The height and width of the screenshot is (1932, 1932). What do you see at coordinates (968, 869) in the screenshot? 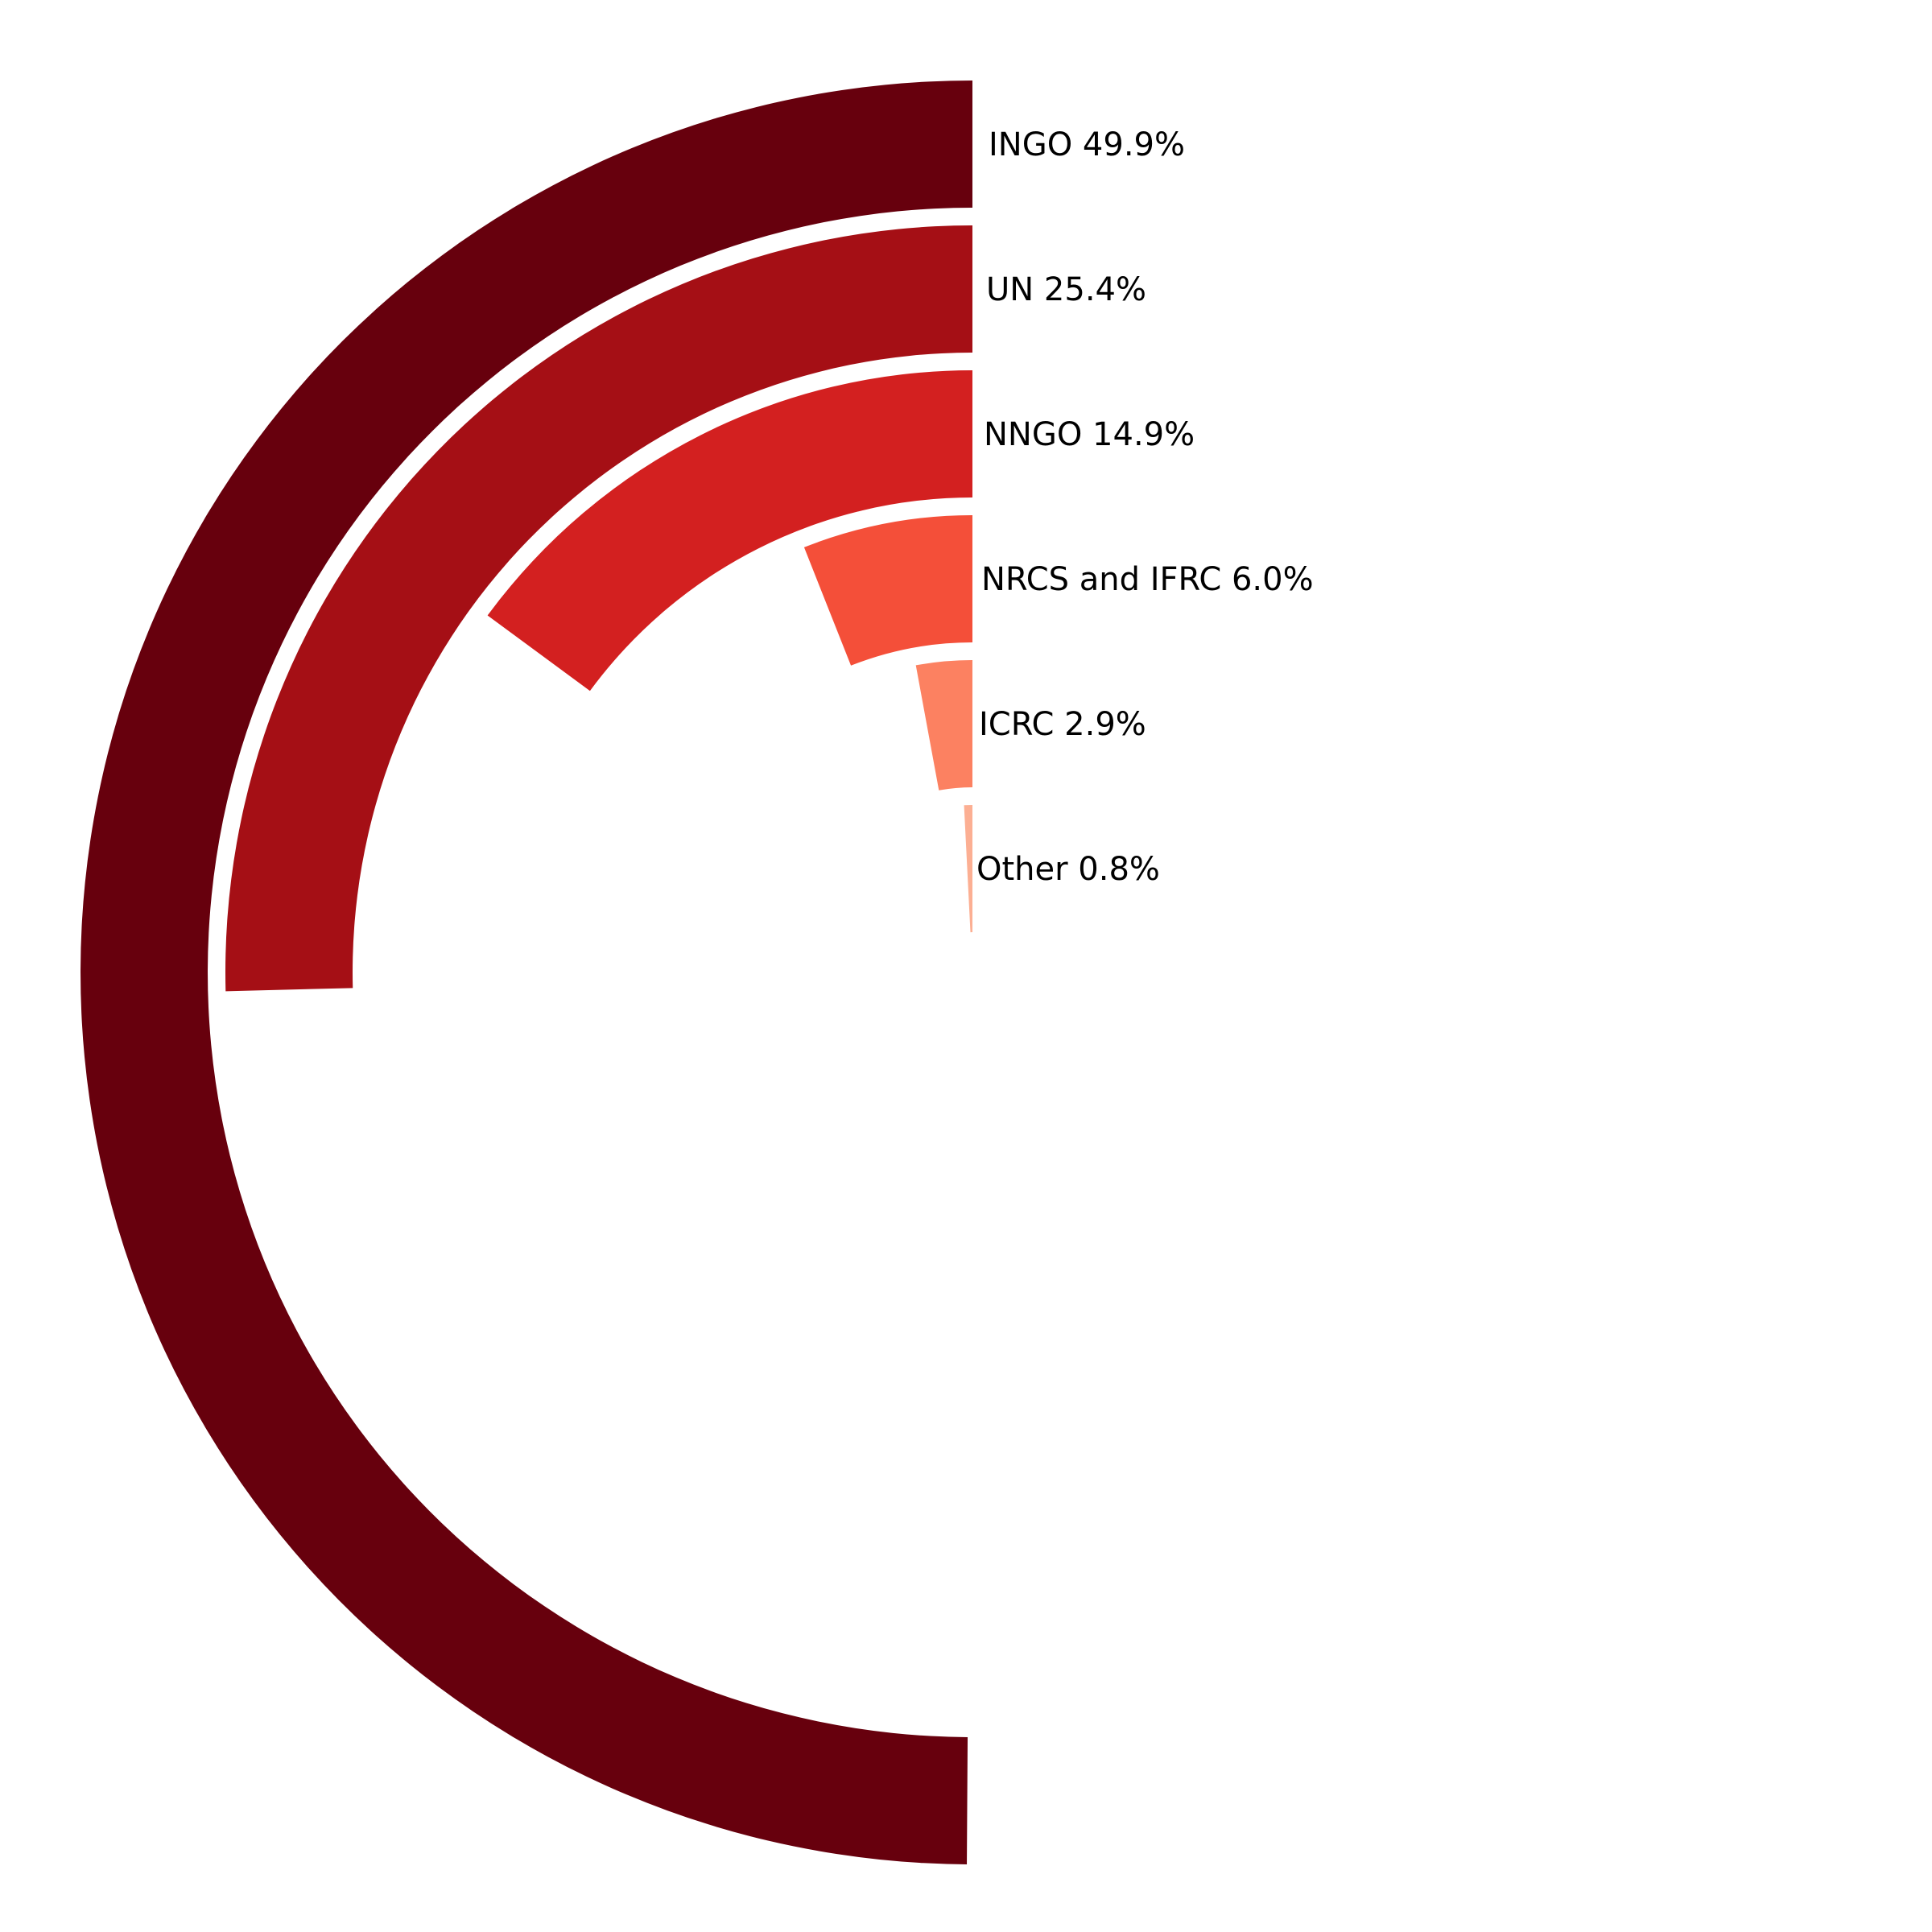
I see `ring-bar-other` at bounding box center [968, 869].